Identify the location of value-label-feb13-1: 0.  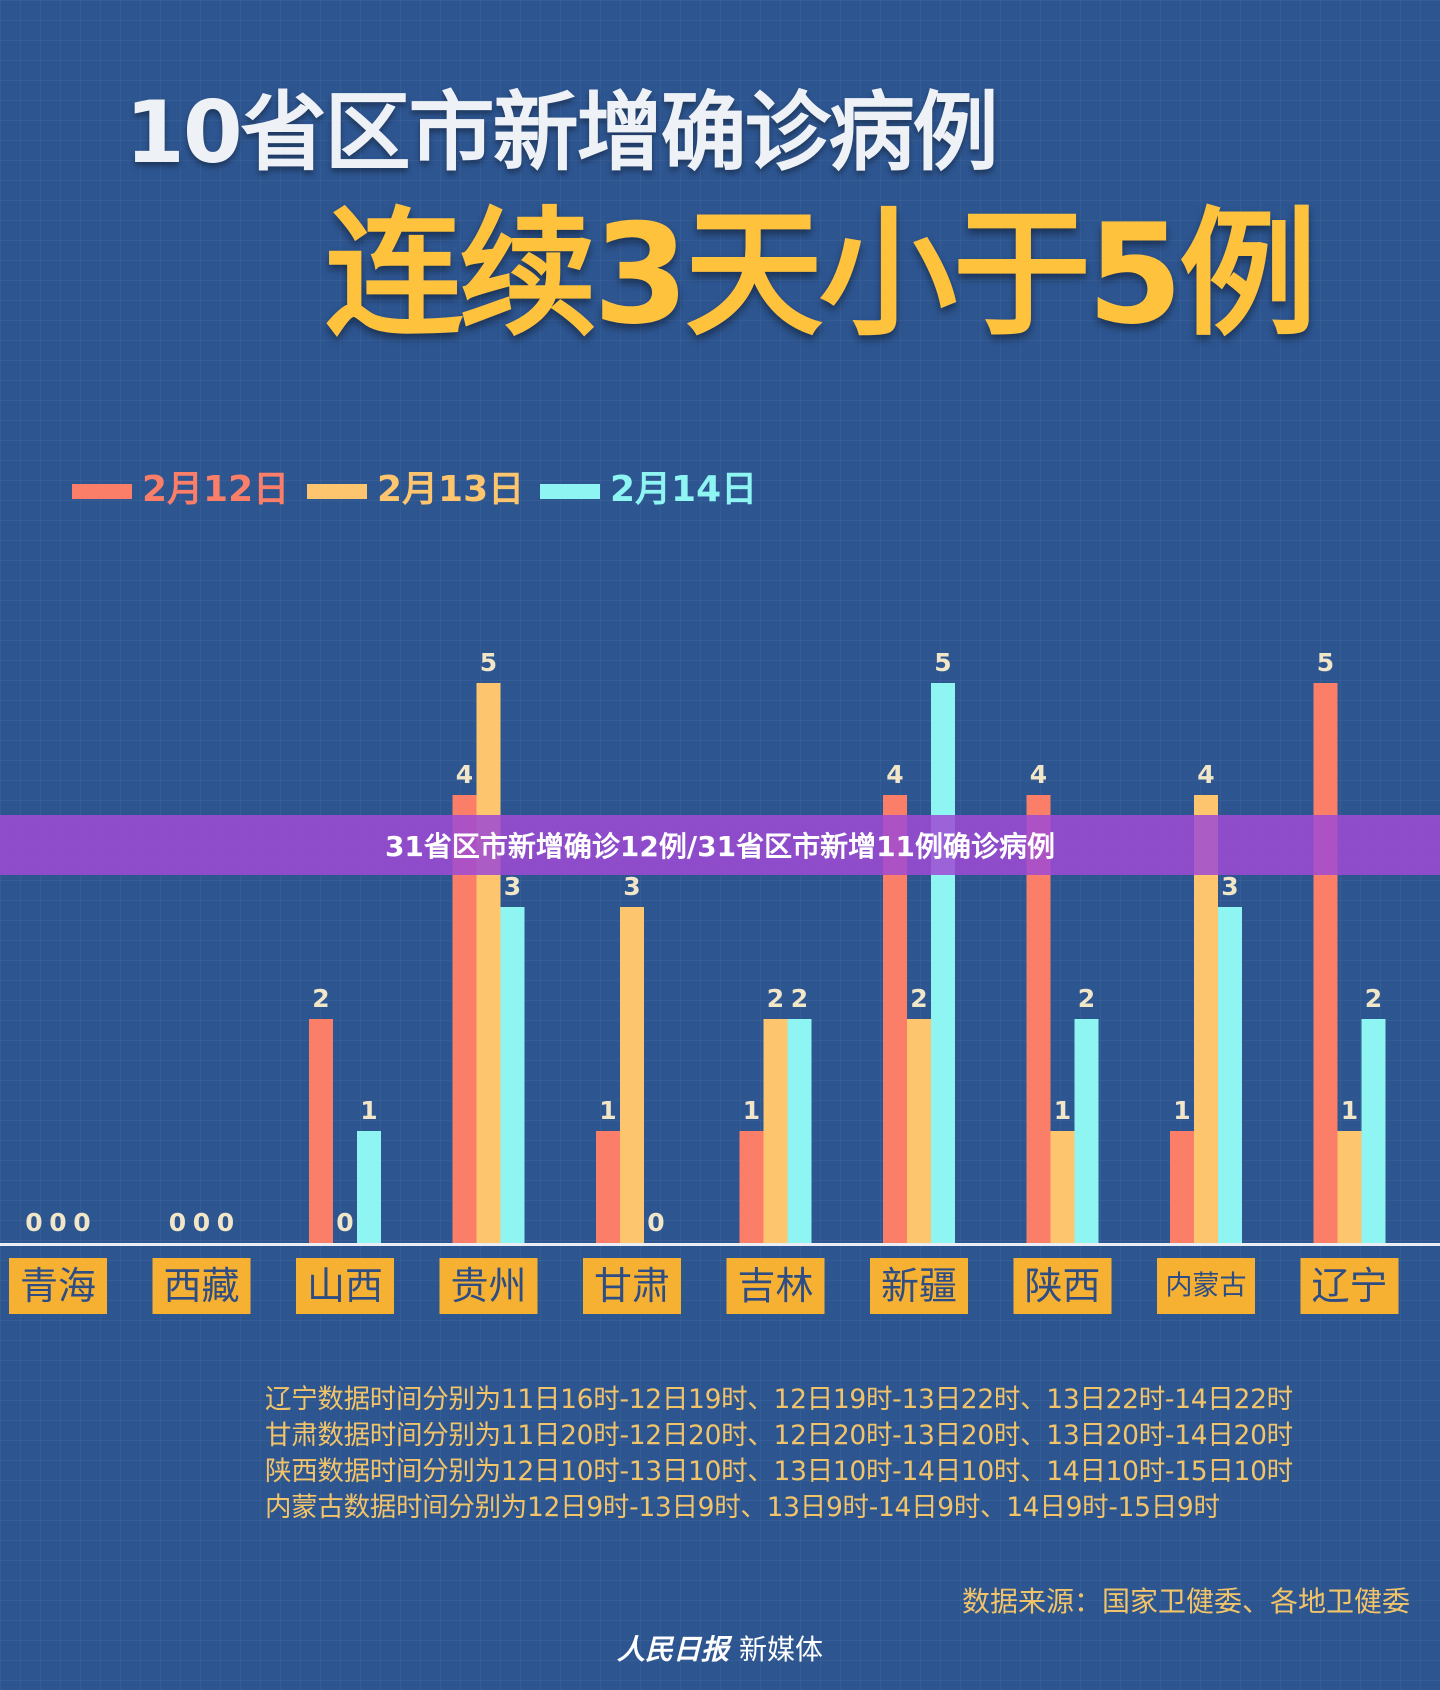
(201, 1222).